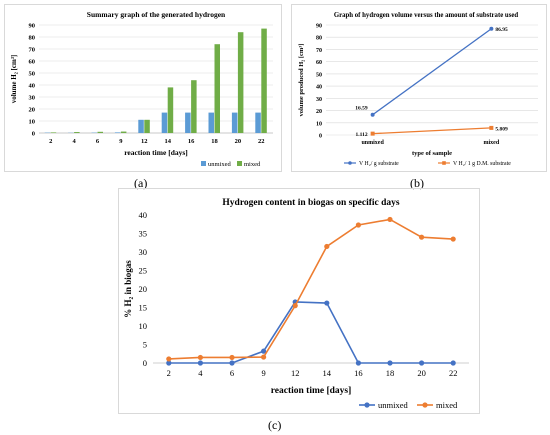  I want to click on y-axis-label: % H₂ in biogas, so click(128, 289).